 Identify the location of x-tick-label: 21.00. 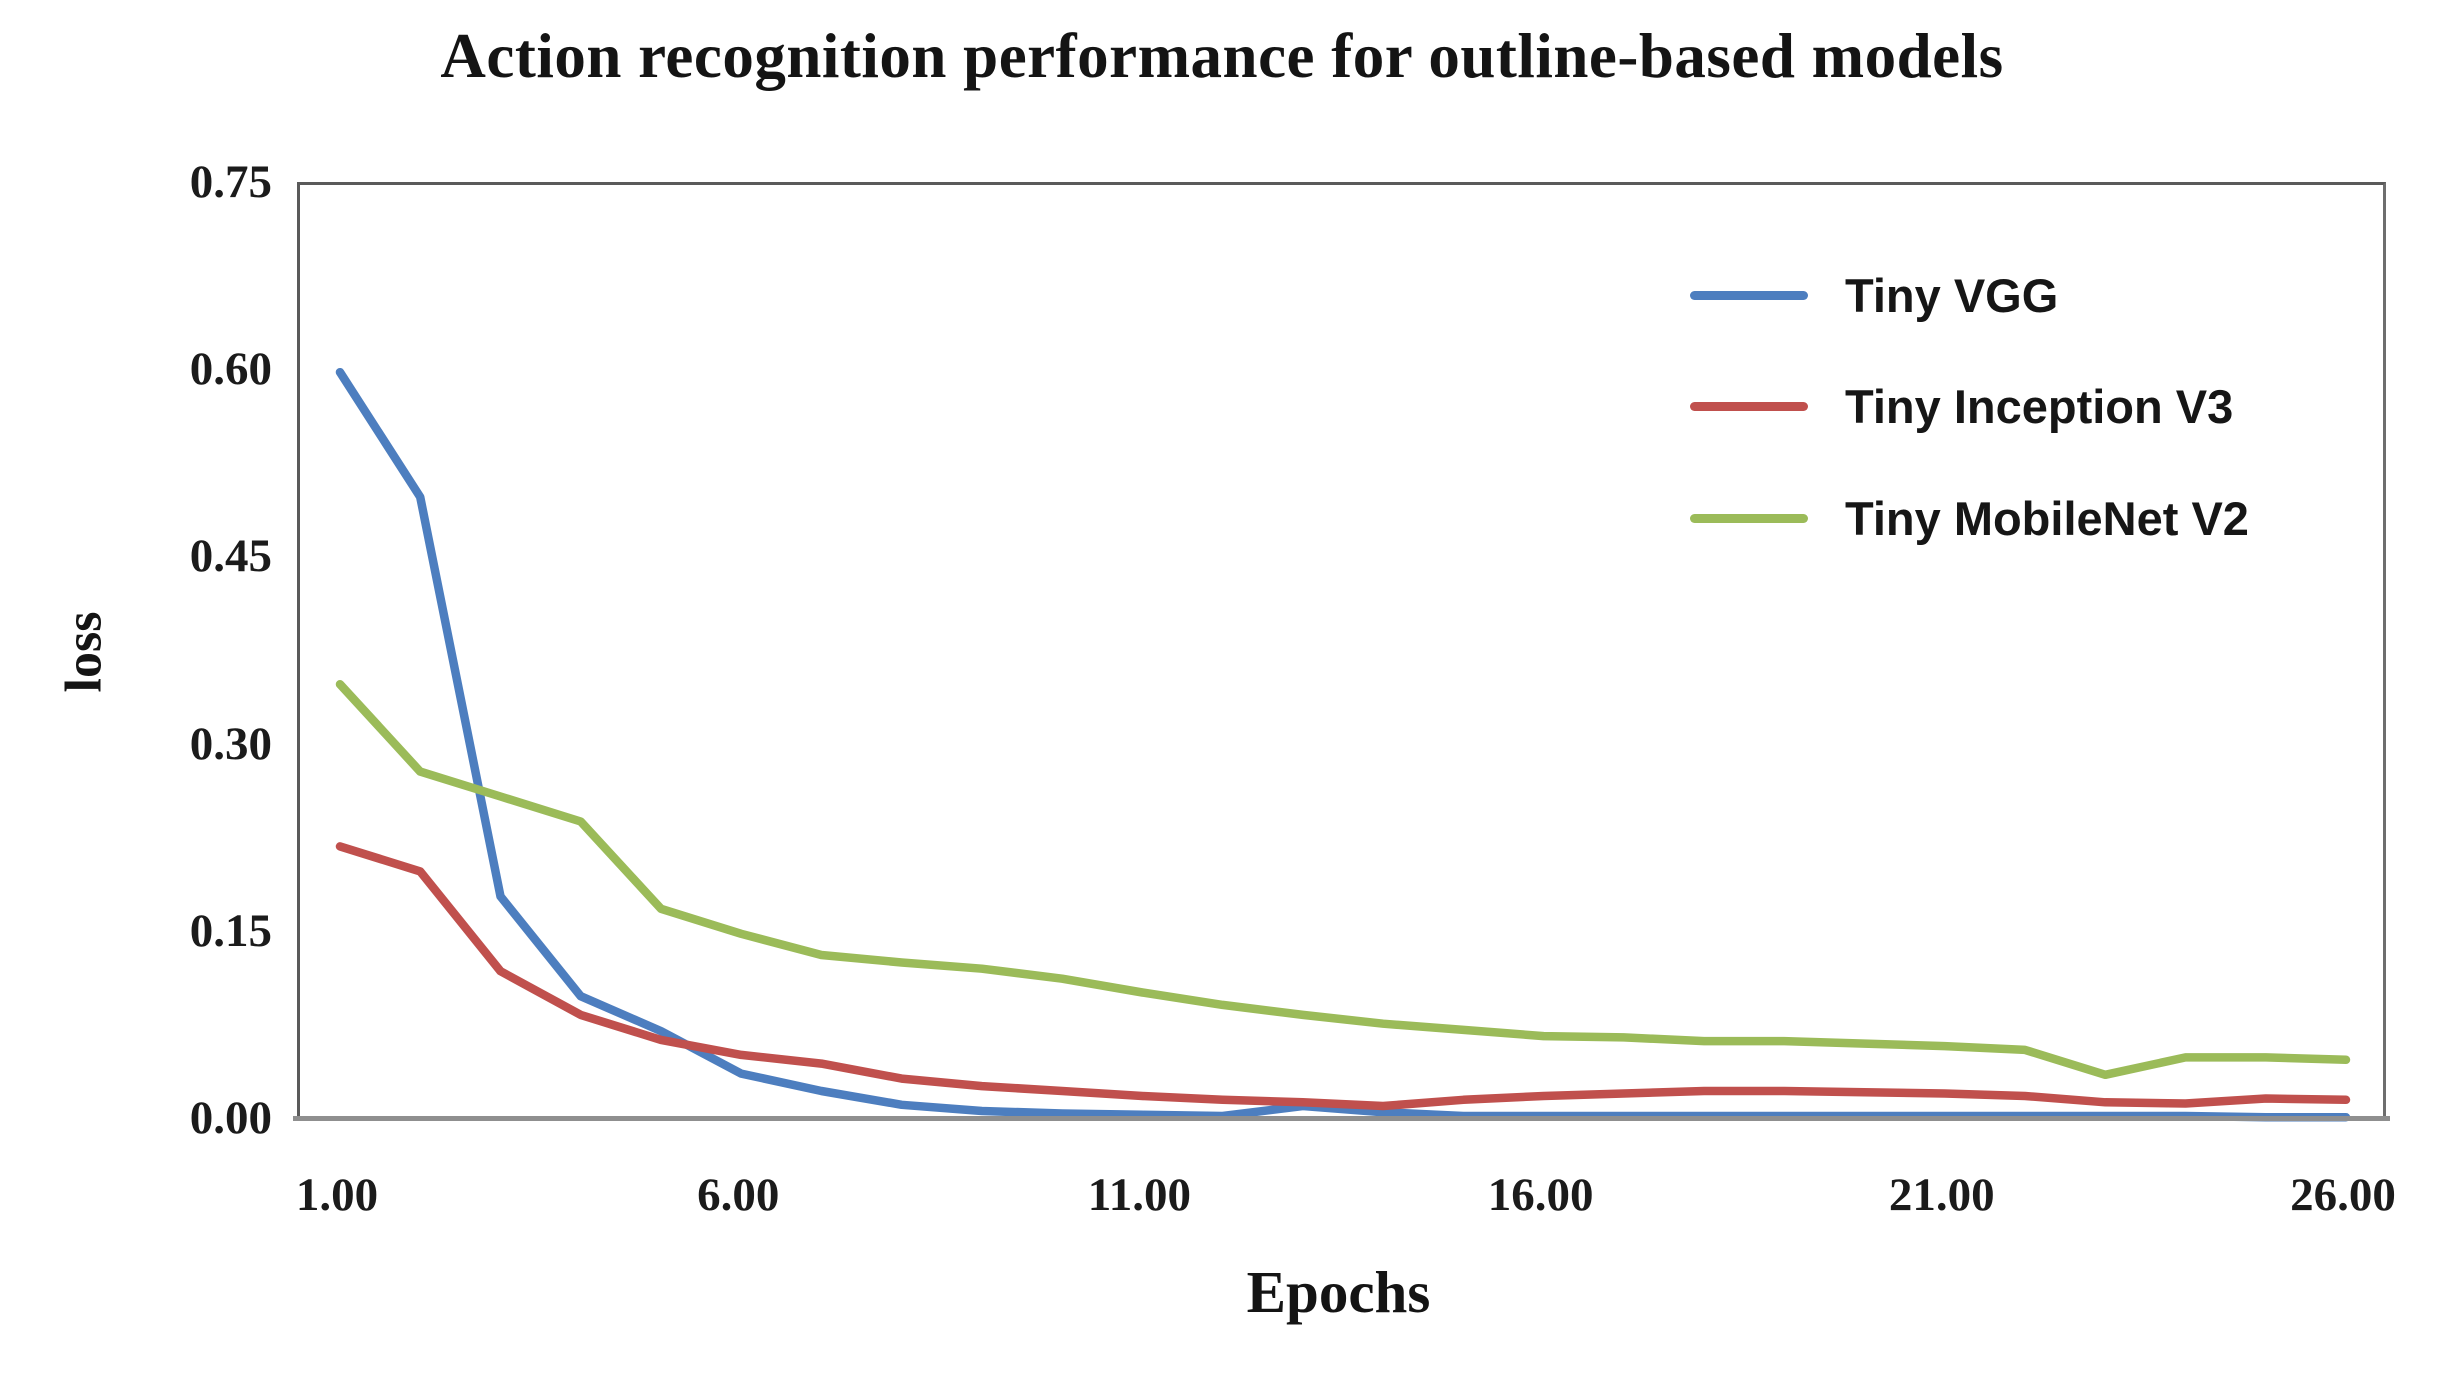
(1941, 1195).